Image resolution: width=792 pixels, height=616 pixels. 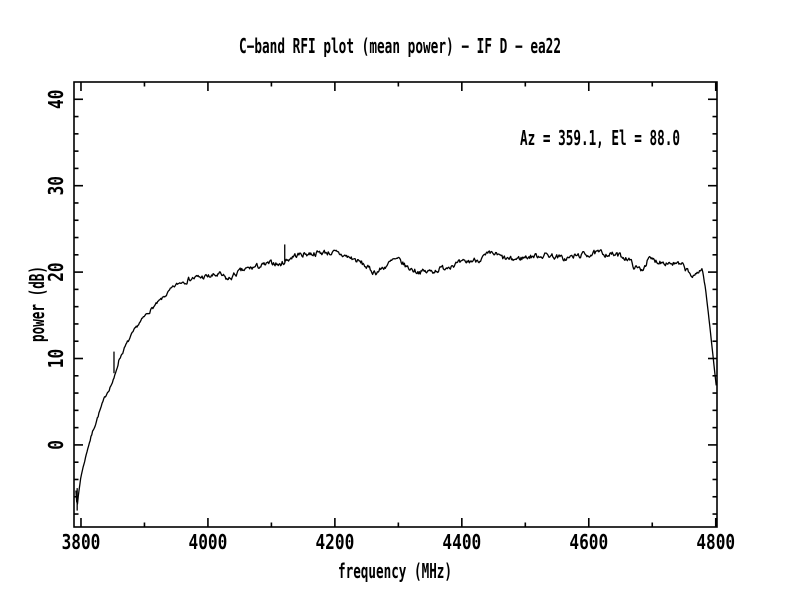 I want to click on y-tick-labels: 0 10 20 30 40, so click(x=56, y=270).